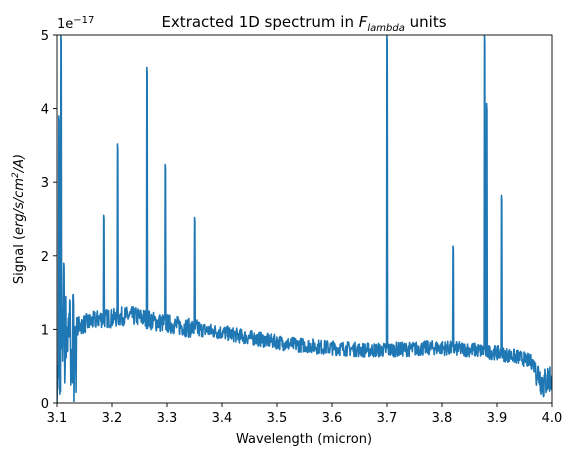 The width and height of the screenshot is (572, 457). Describe the element at coordinates (385, 28) in the screenshot. I see `title-subscript: lambda` at that location.